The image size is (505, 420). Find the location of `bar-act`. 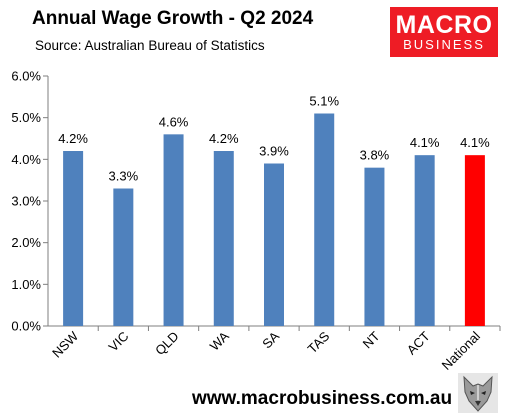

bar-act is located at coordinates (424, 240).